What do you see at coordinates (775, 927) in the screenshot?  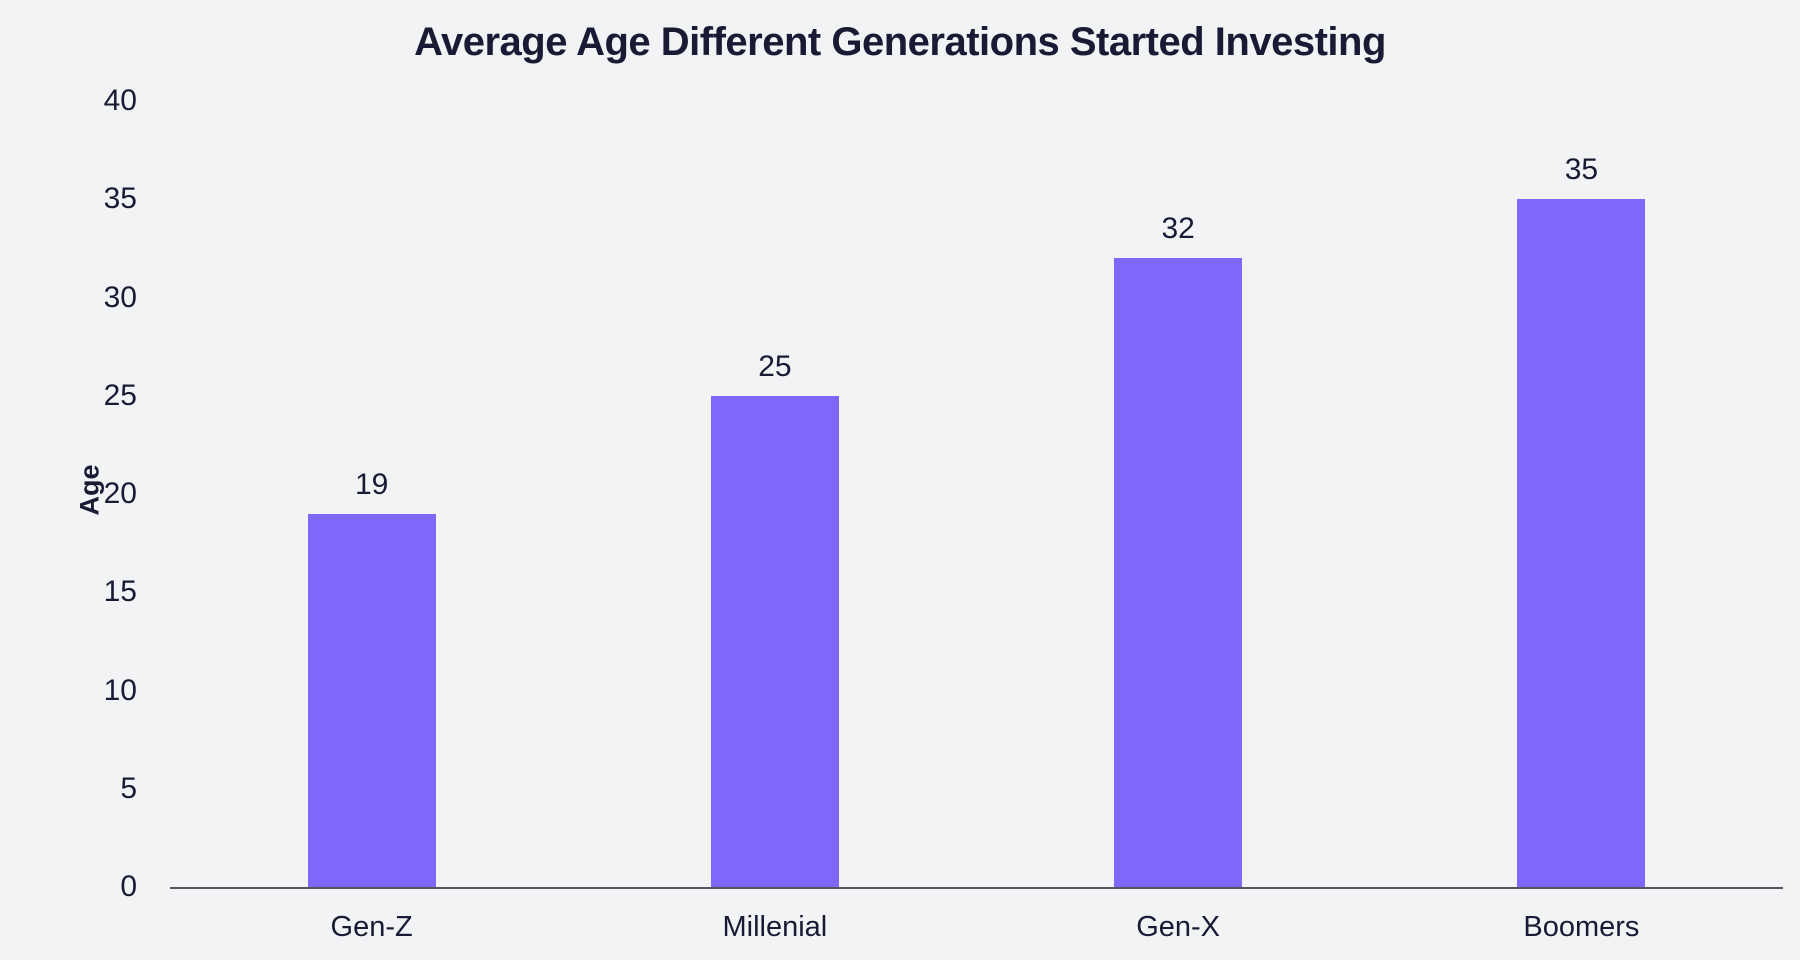 I see `x-tick-label: Millenial` at bounding box center [775, 927].